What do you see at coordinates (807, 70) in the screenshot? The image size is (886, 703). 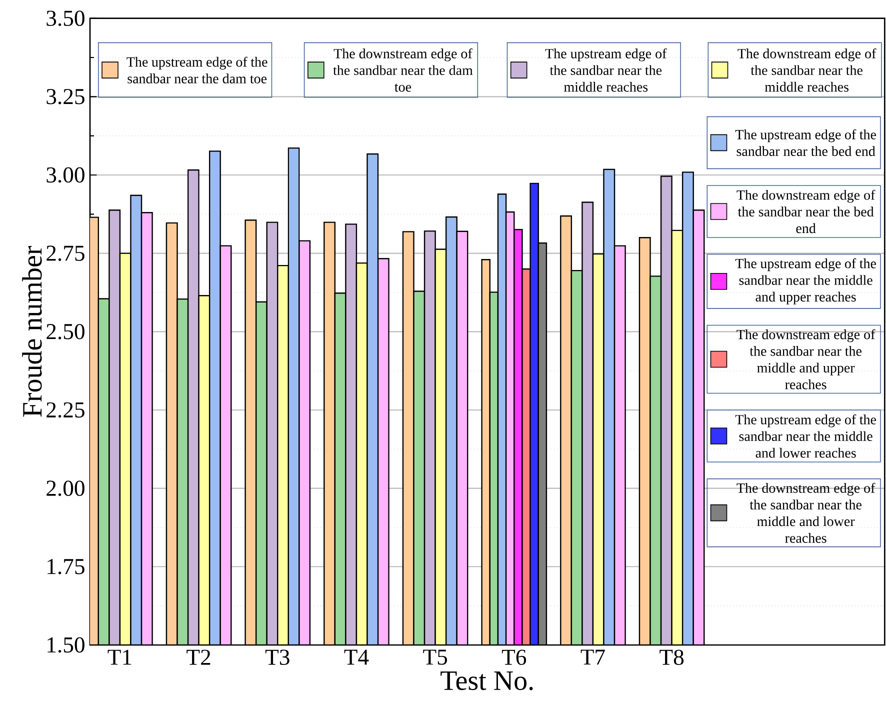 I see `legend-label: The downstream edge of the sandbar near the middle reaches` at bounding box center [807, 70].